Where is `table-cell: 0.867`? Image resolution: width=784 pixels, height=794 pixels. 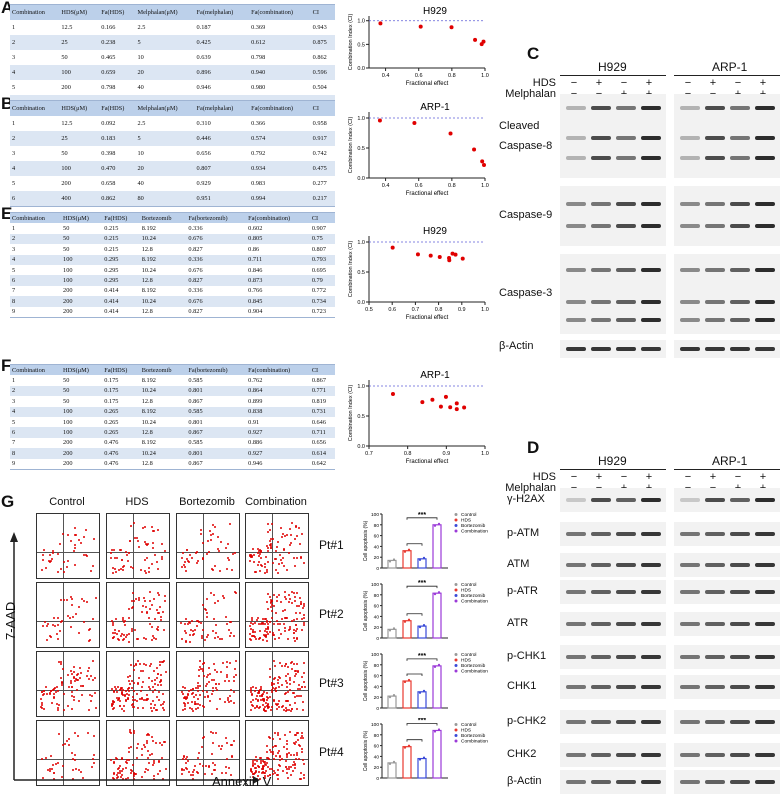 table-cell: 0.867 is located at coordinates (195, 433).